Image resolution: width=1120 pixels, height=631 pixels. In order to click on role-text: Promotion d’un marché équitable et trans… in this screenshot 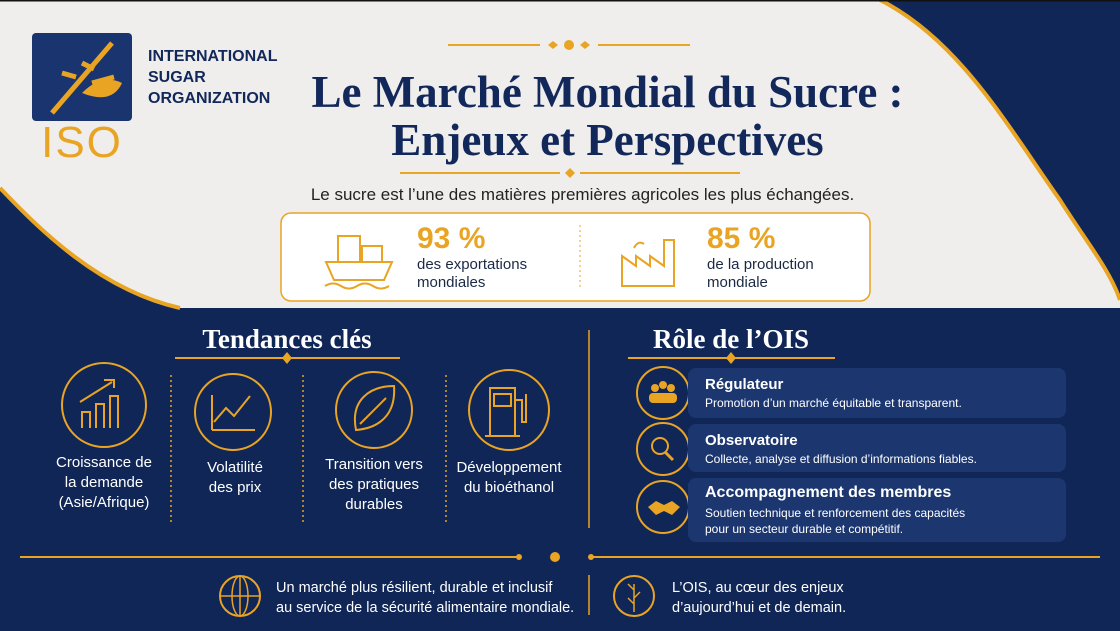, I will do `click(877, 403)`.